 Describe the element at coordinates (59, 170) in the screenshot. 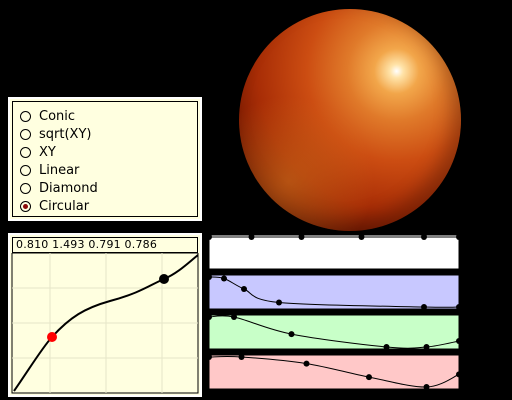

I see `radio-option-label: Linear` at that location.